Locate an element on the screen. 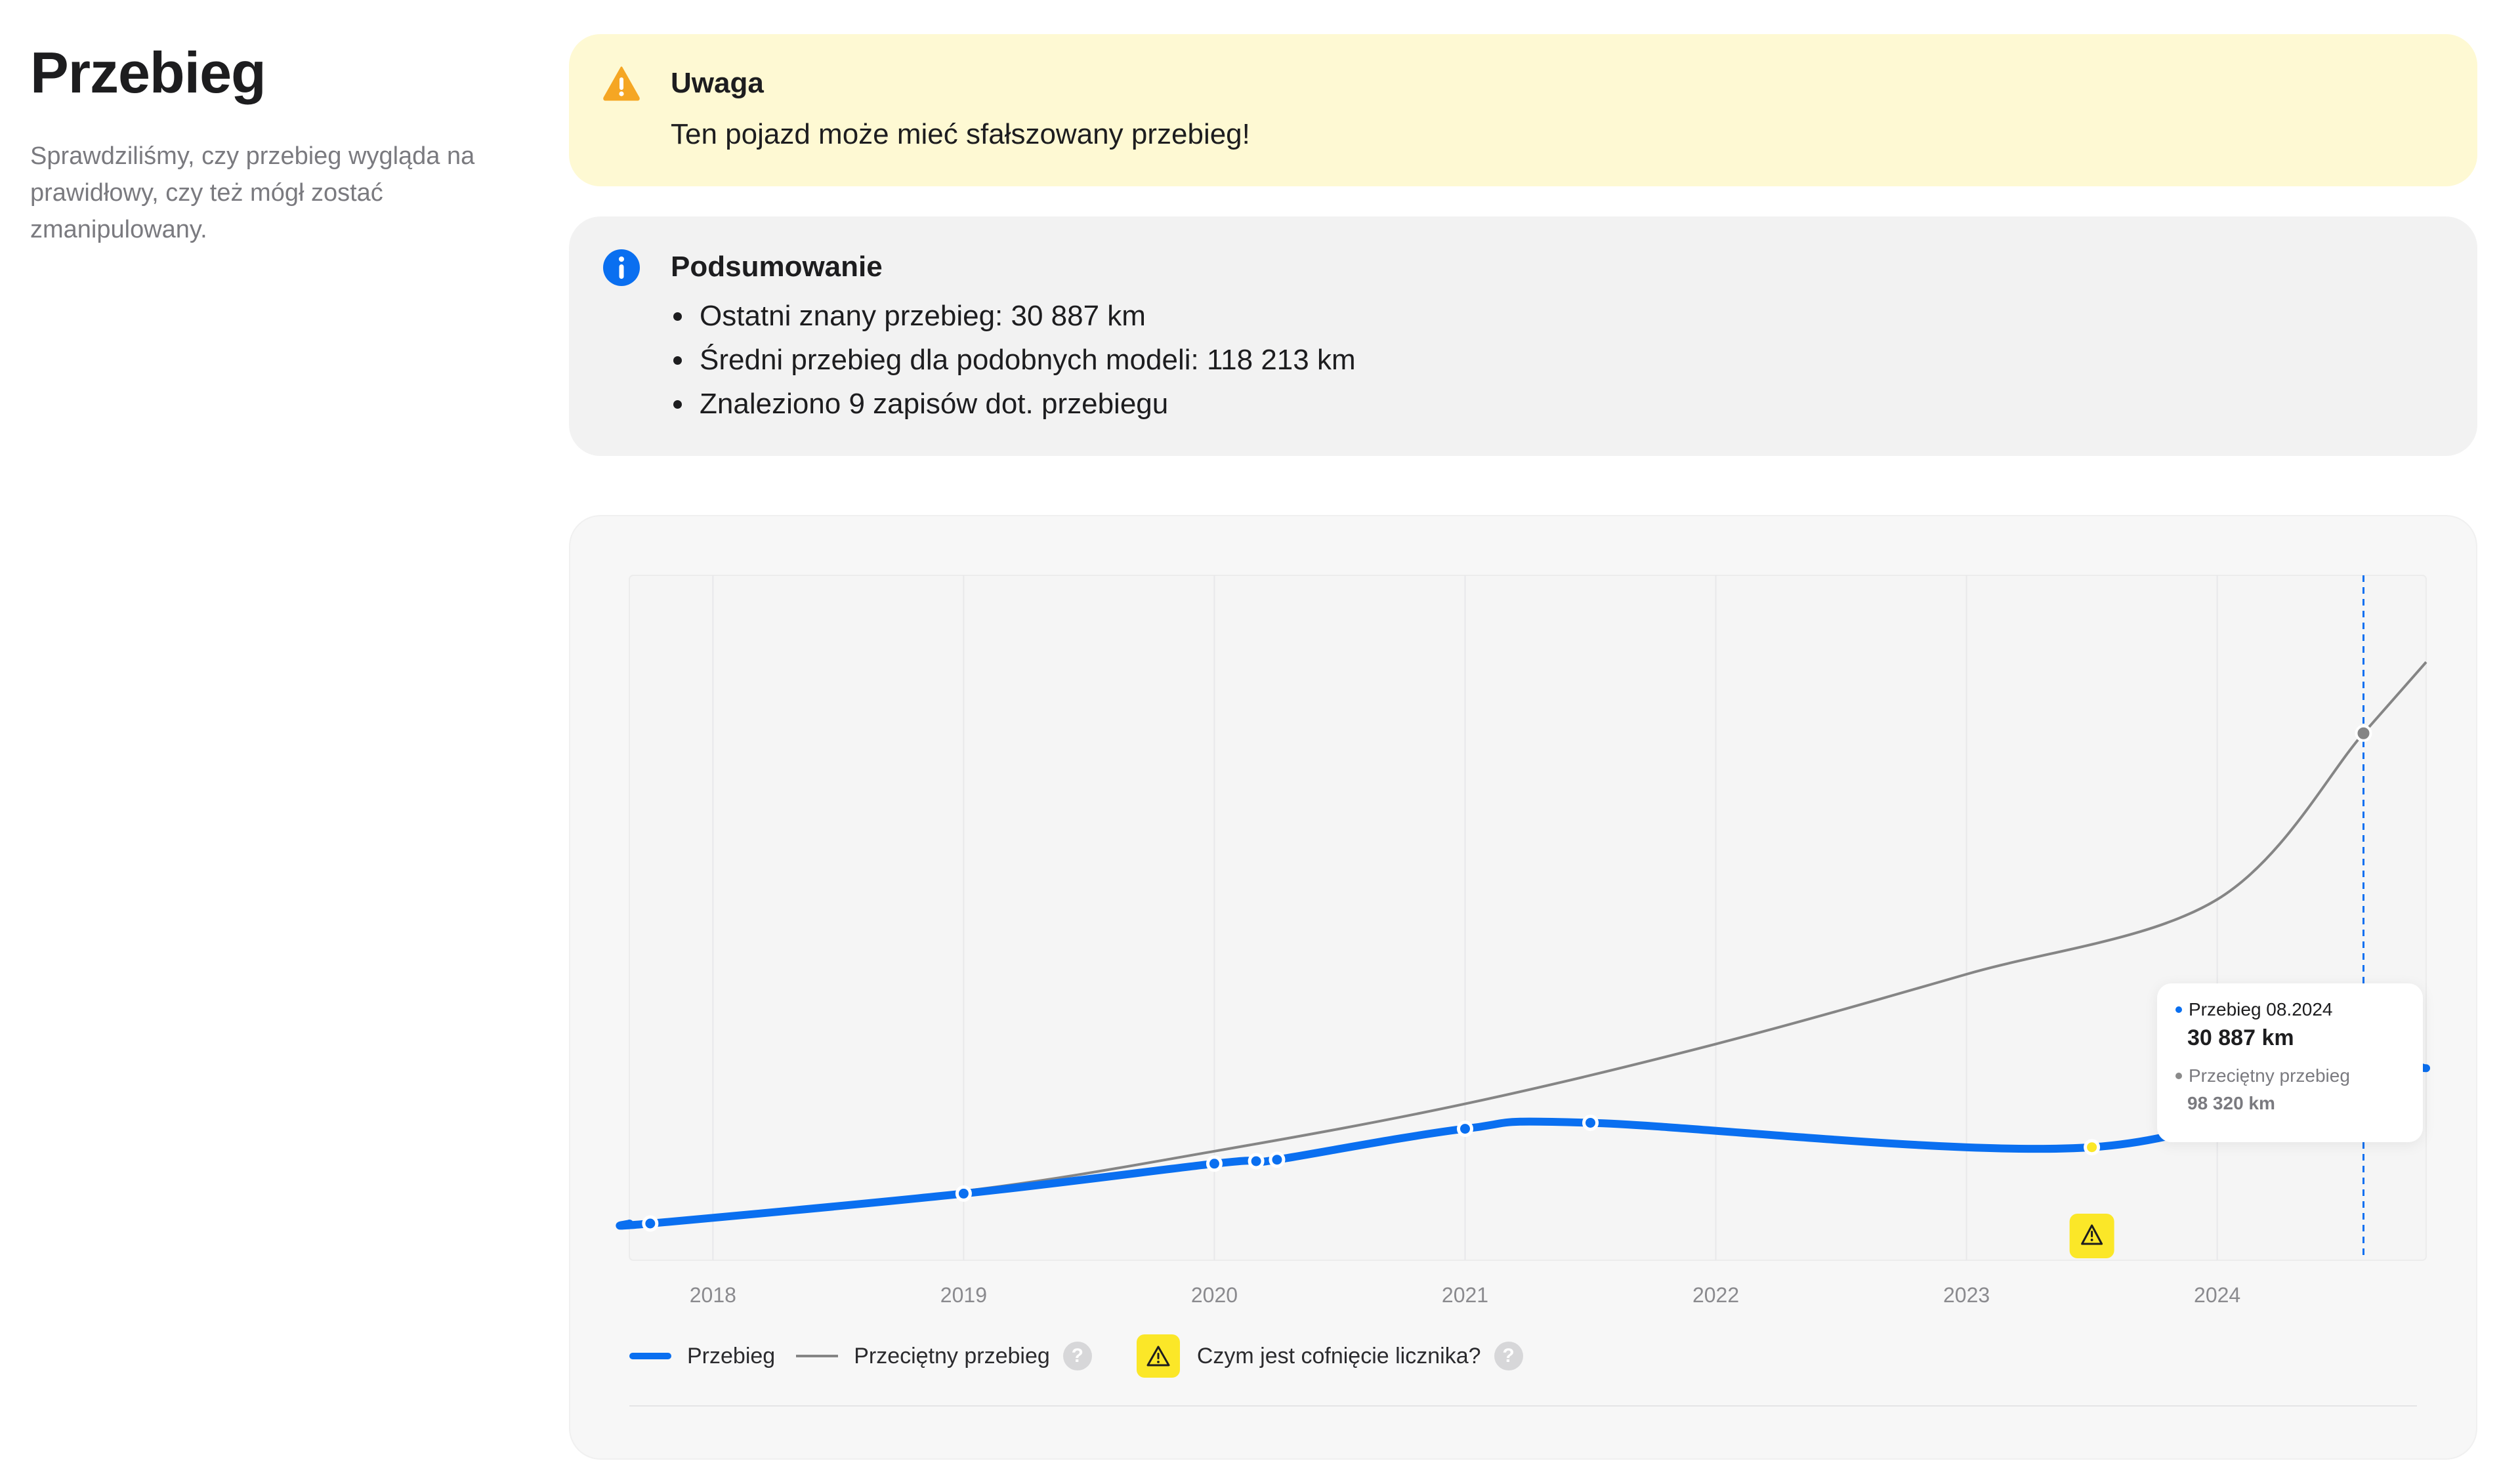 This screenshot has width=2520, height=1461. x-tick-label: 2023 is located at coordinates (1966, 1295).